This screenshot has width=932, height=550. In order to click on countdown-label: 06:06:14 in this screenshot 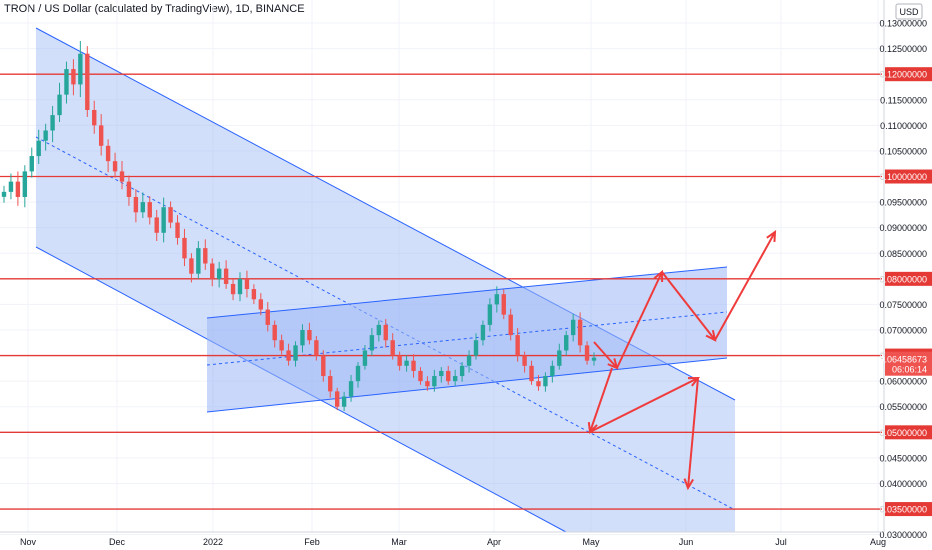, I will do `click(909, 370)`.